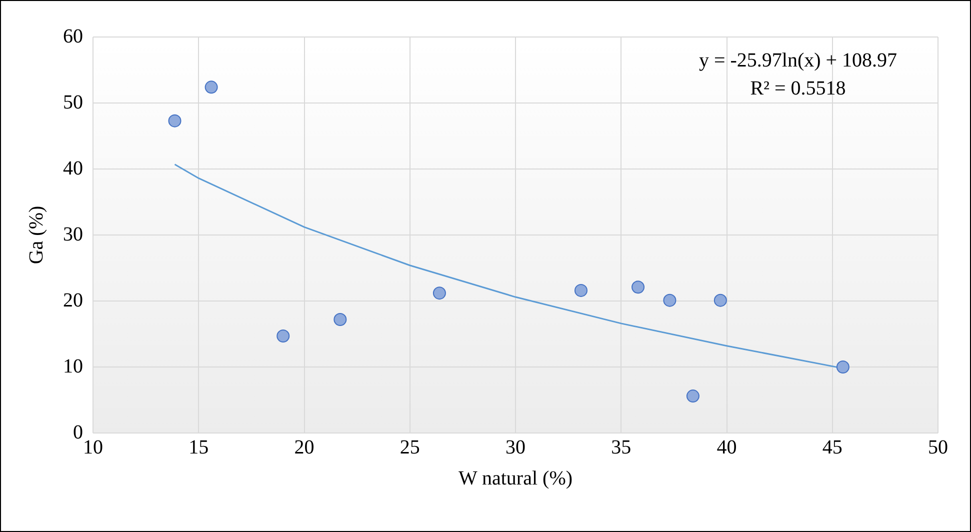  Describe the element at coordinates (73, 234) in the screenshot. I see `y-tick-label: 30` at that location.